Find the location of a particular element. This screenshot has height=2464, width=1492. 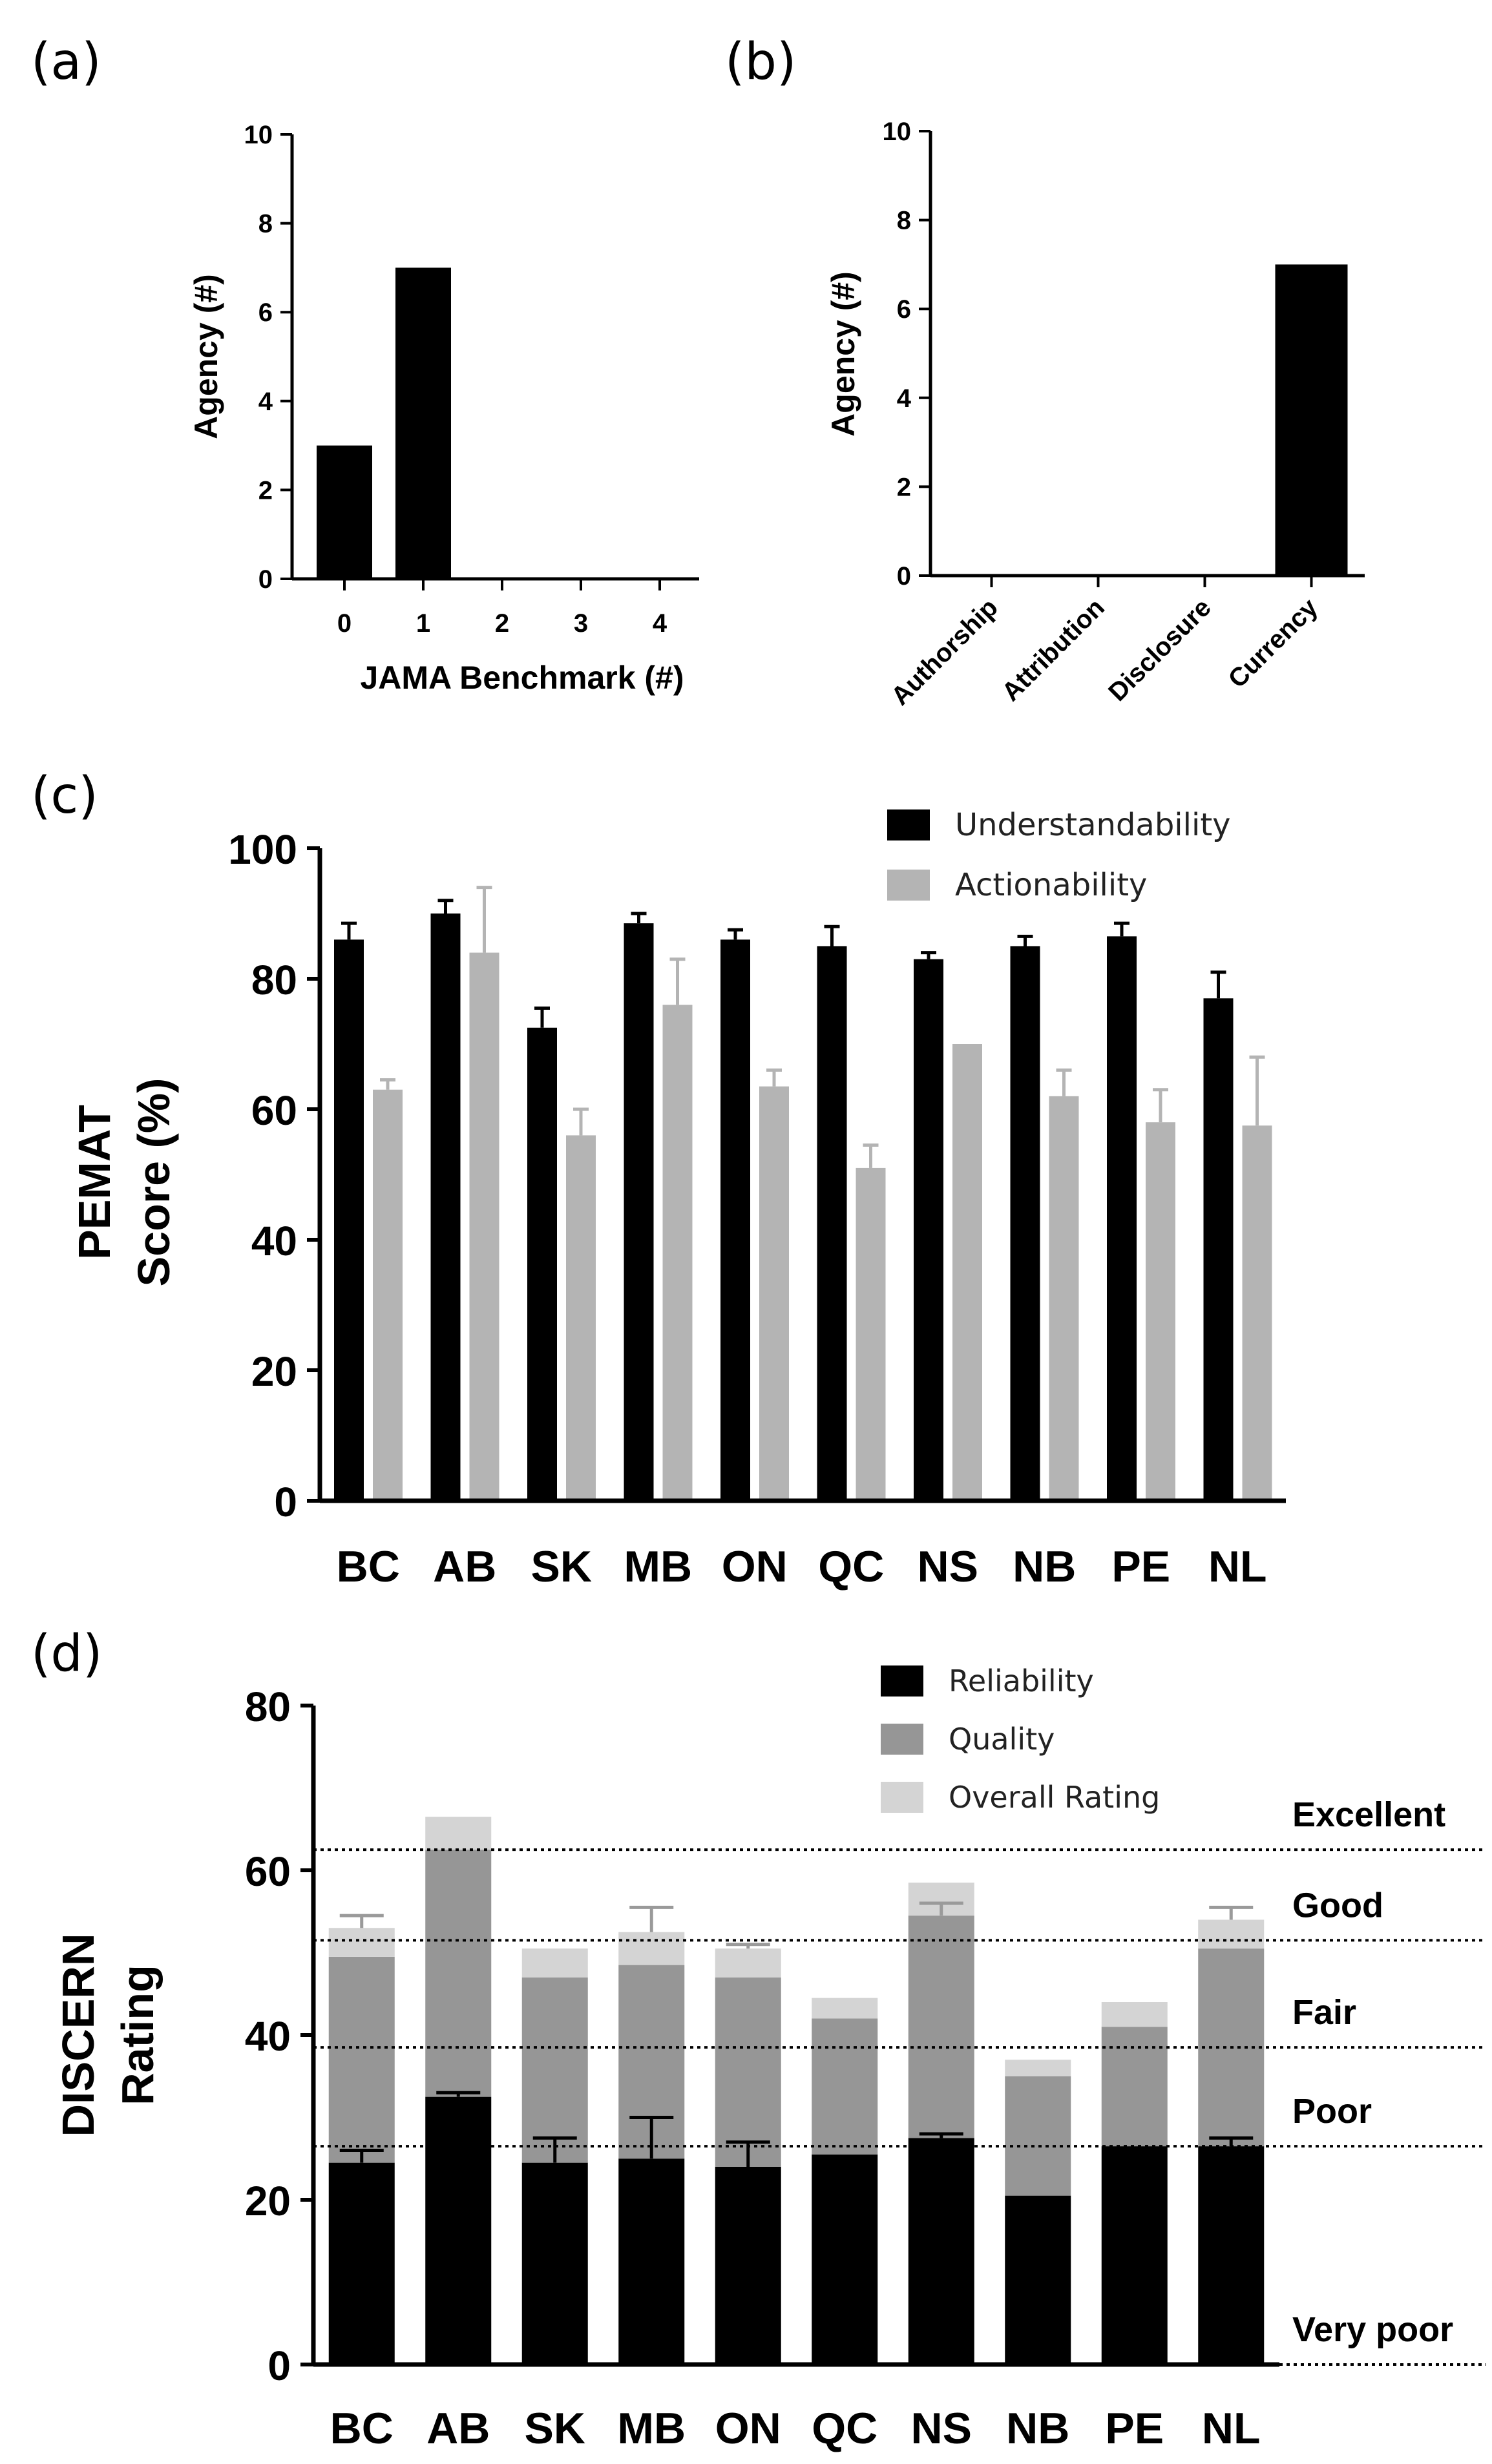

bar-d-reliability-qc is located at coordinates (845, 2260).